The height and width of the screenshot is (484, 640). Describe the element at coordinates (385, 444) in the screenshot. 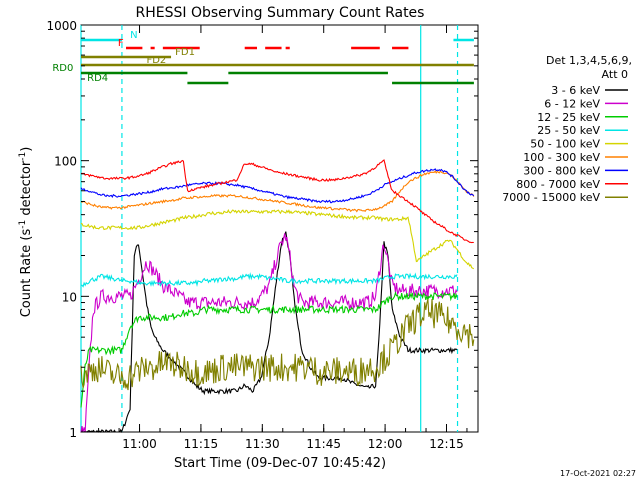

I see `x-tick-label-4: 12:00` at that location.